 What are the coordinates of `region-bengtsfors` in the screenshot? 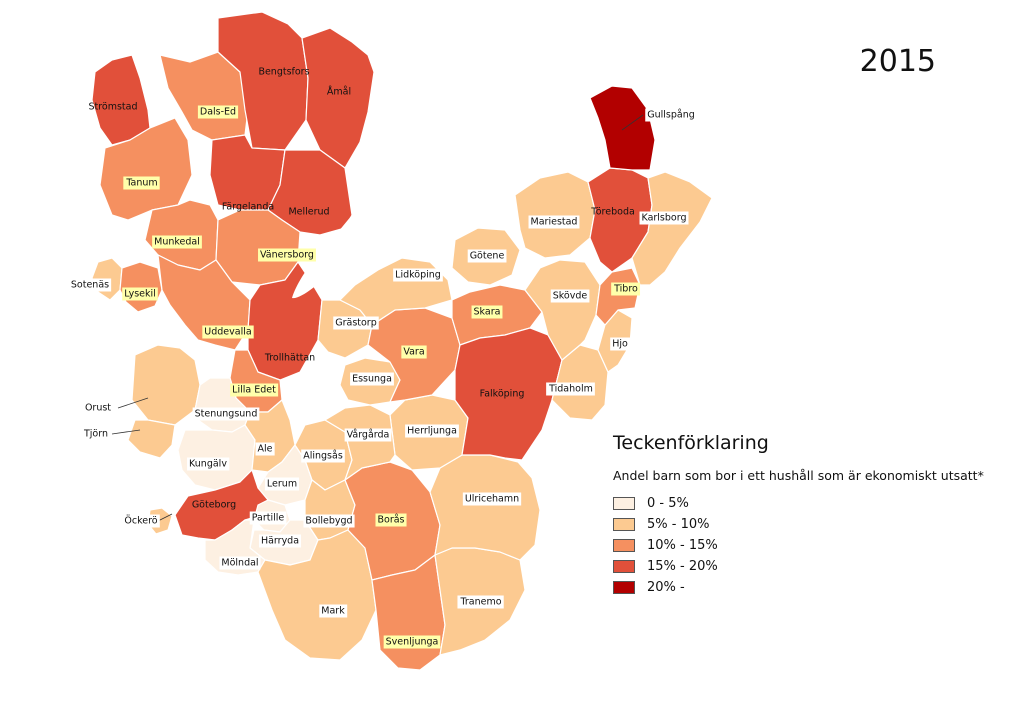 It's located at (263, 81).